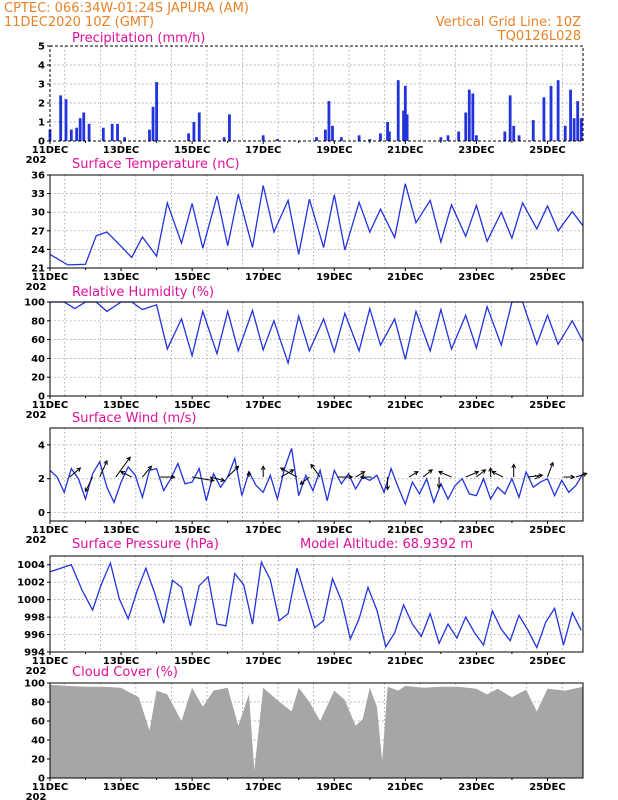 The height and width of the screenshot is (800, 618). Describe the element at coordinates (38, 269) in the screenshot. I see `y-tick-label: 21` at that location.